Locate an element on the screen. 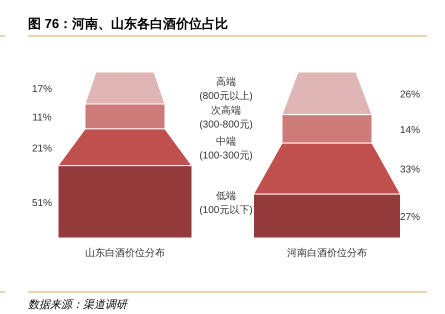  data-label: 11% is located at coordinates (42, 118).